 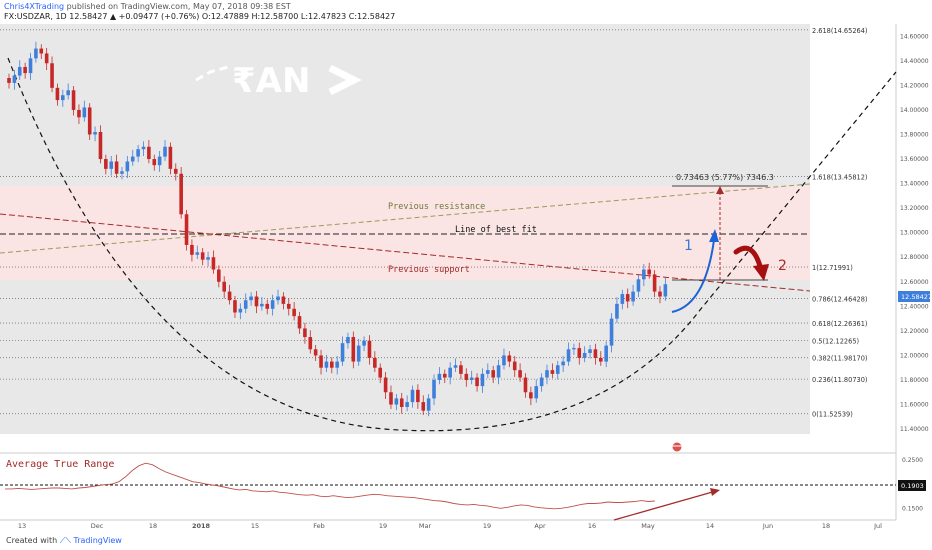 I want to click on previous-support-line, so click(x=405, y=252).